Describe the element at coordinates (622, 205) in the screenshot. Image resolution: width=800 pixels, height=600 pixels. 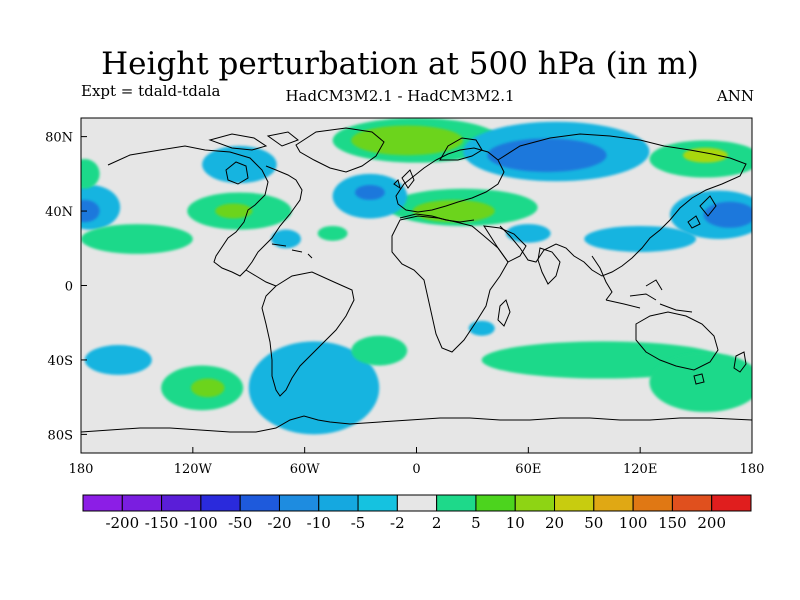
I see `asia-coast` at that location.